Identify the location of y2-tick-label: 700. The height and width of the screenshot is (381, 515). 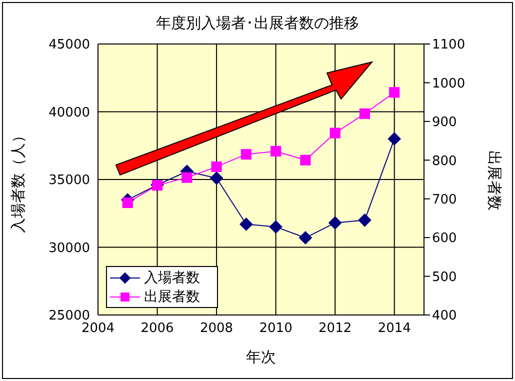
(444, 200).